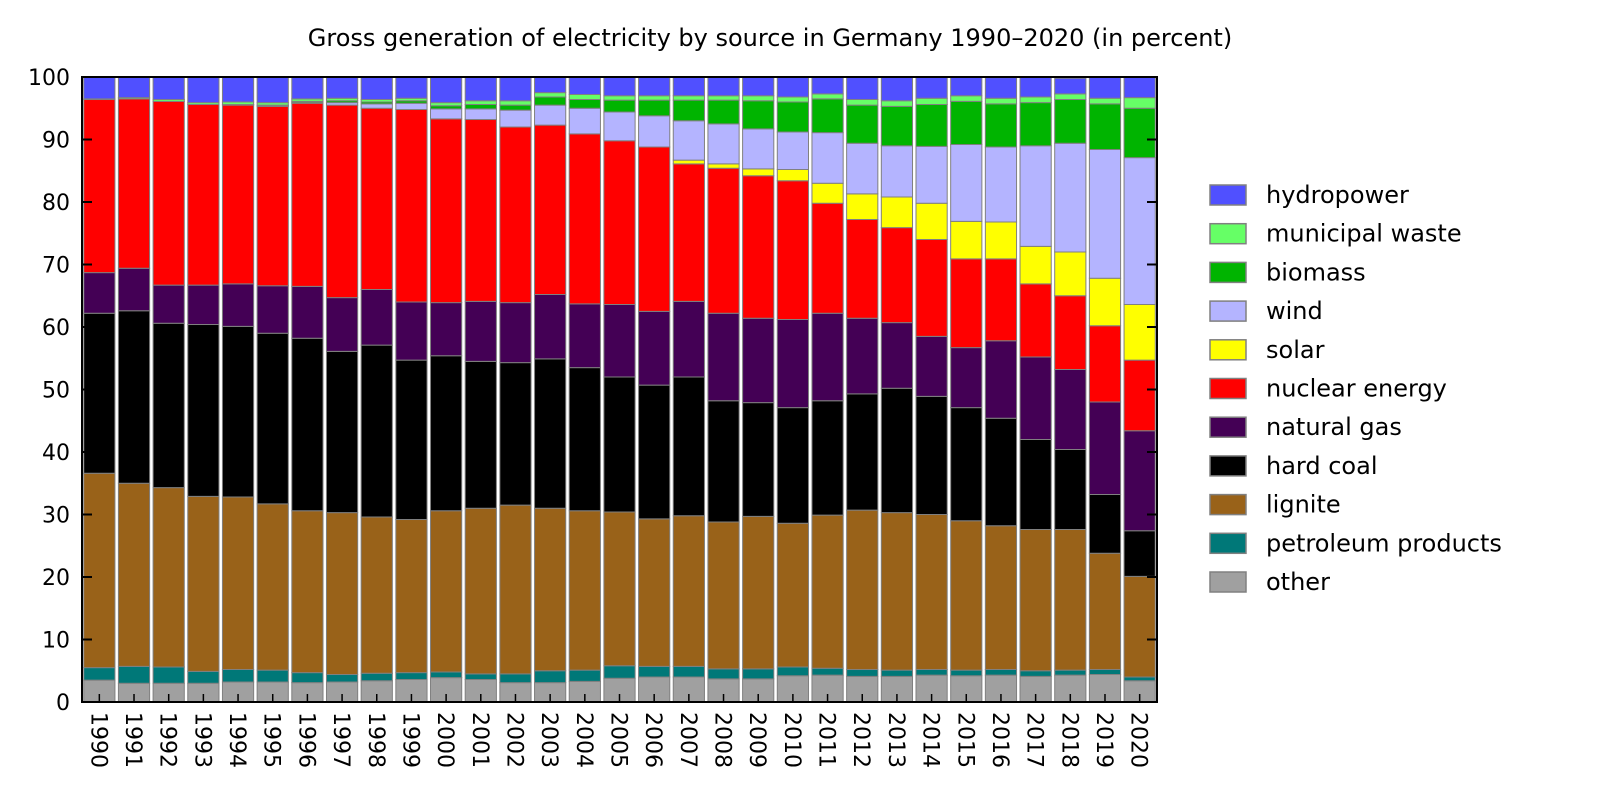 Image resolution: width=1600 pixels, height=790 pixels. What do you see at coordinates (550, 210) in the screenshot?
I see `bar-segment-nuclear-energy-2003` at bounding box center [550, 210].